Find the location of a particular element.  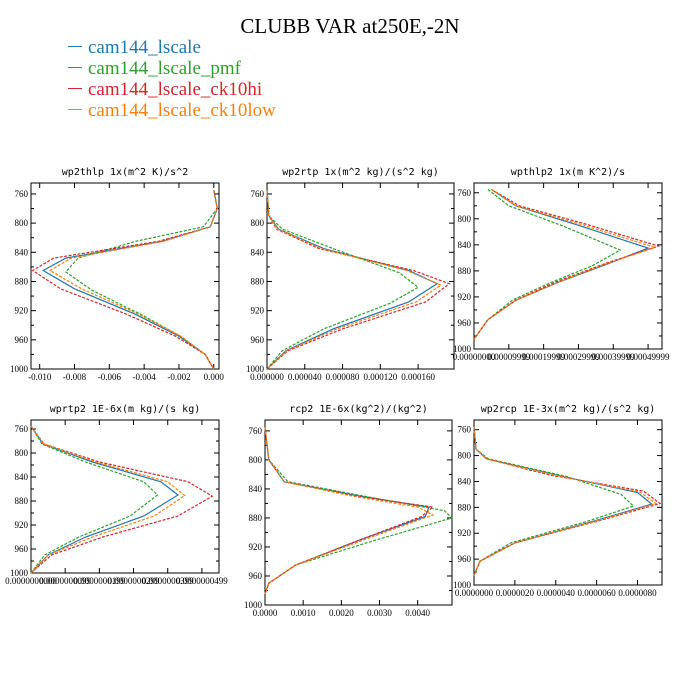

legend-label-0: cam144_lscale is located at coordinates (144, 47).